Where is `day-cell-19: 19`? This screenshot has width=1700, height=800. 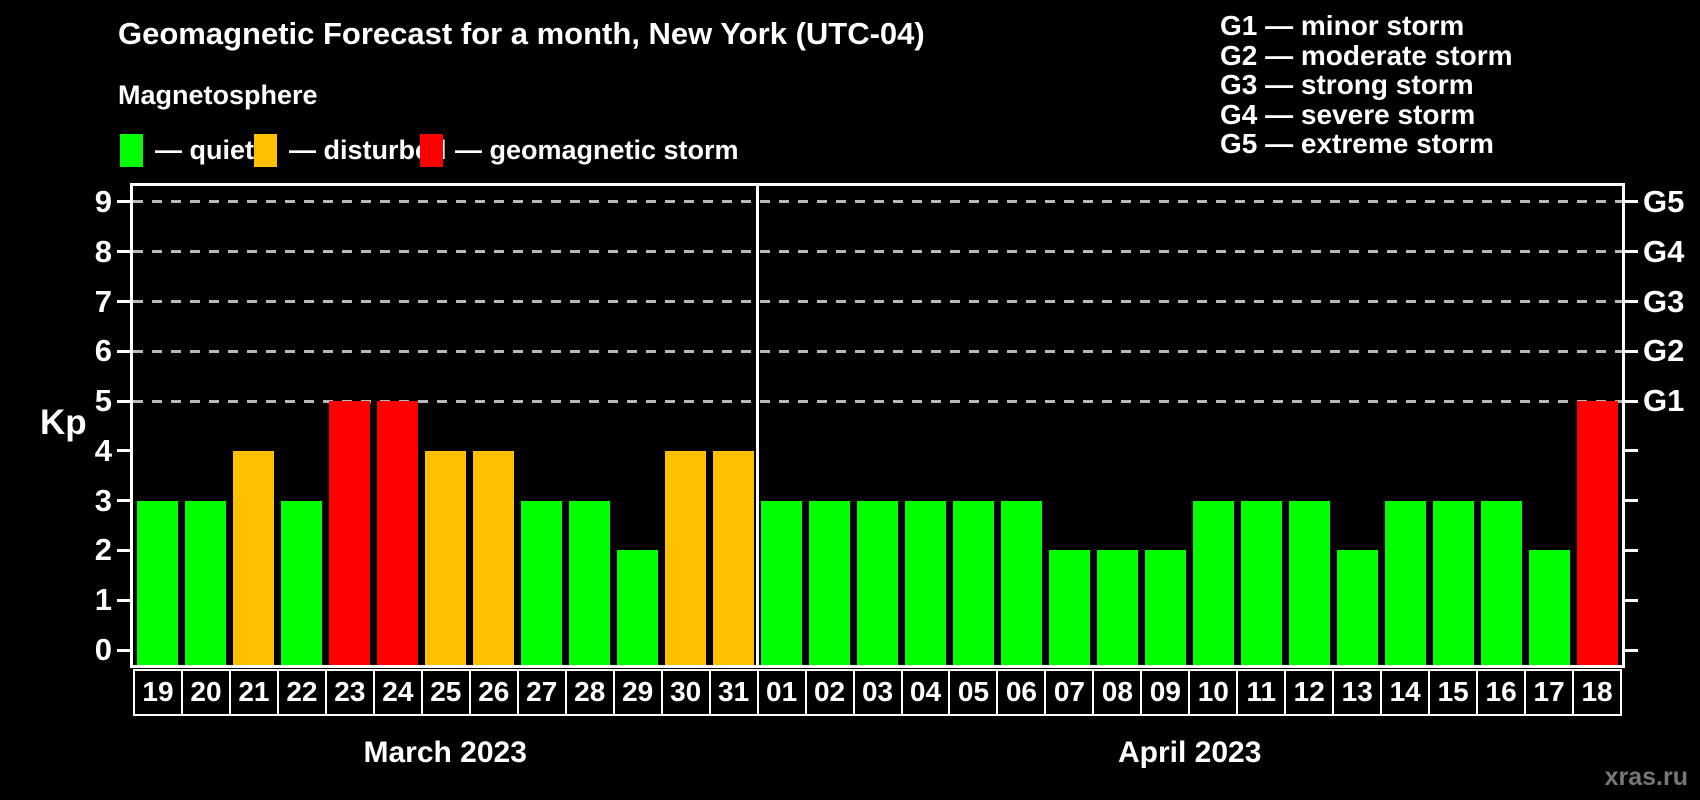 day-cell-19: 19 is located at coordinates (158, 692).